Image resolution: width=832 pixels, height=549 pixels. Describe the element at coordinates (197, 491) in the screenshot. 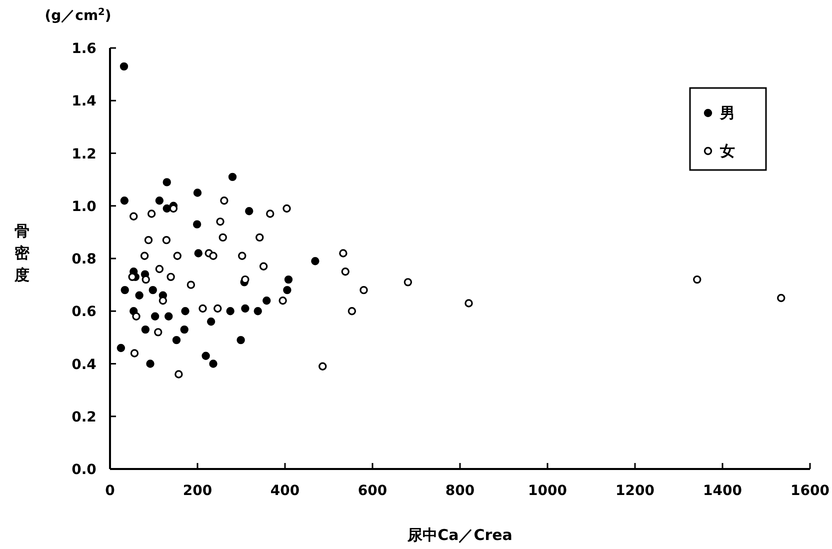

I see `x-tick-label: 200` at that location.